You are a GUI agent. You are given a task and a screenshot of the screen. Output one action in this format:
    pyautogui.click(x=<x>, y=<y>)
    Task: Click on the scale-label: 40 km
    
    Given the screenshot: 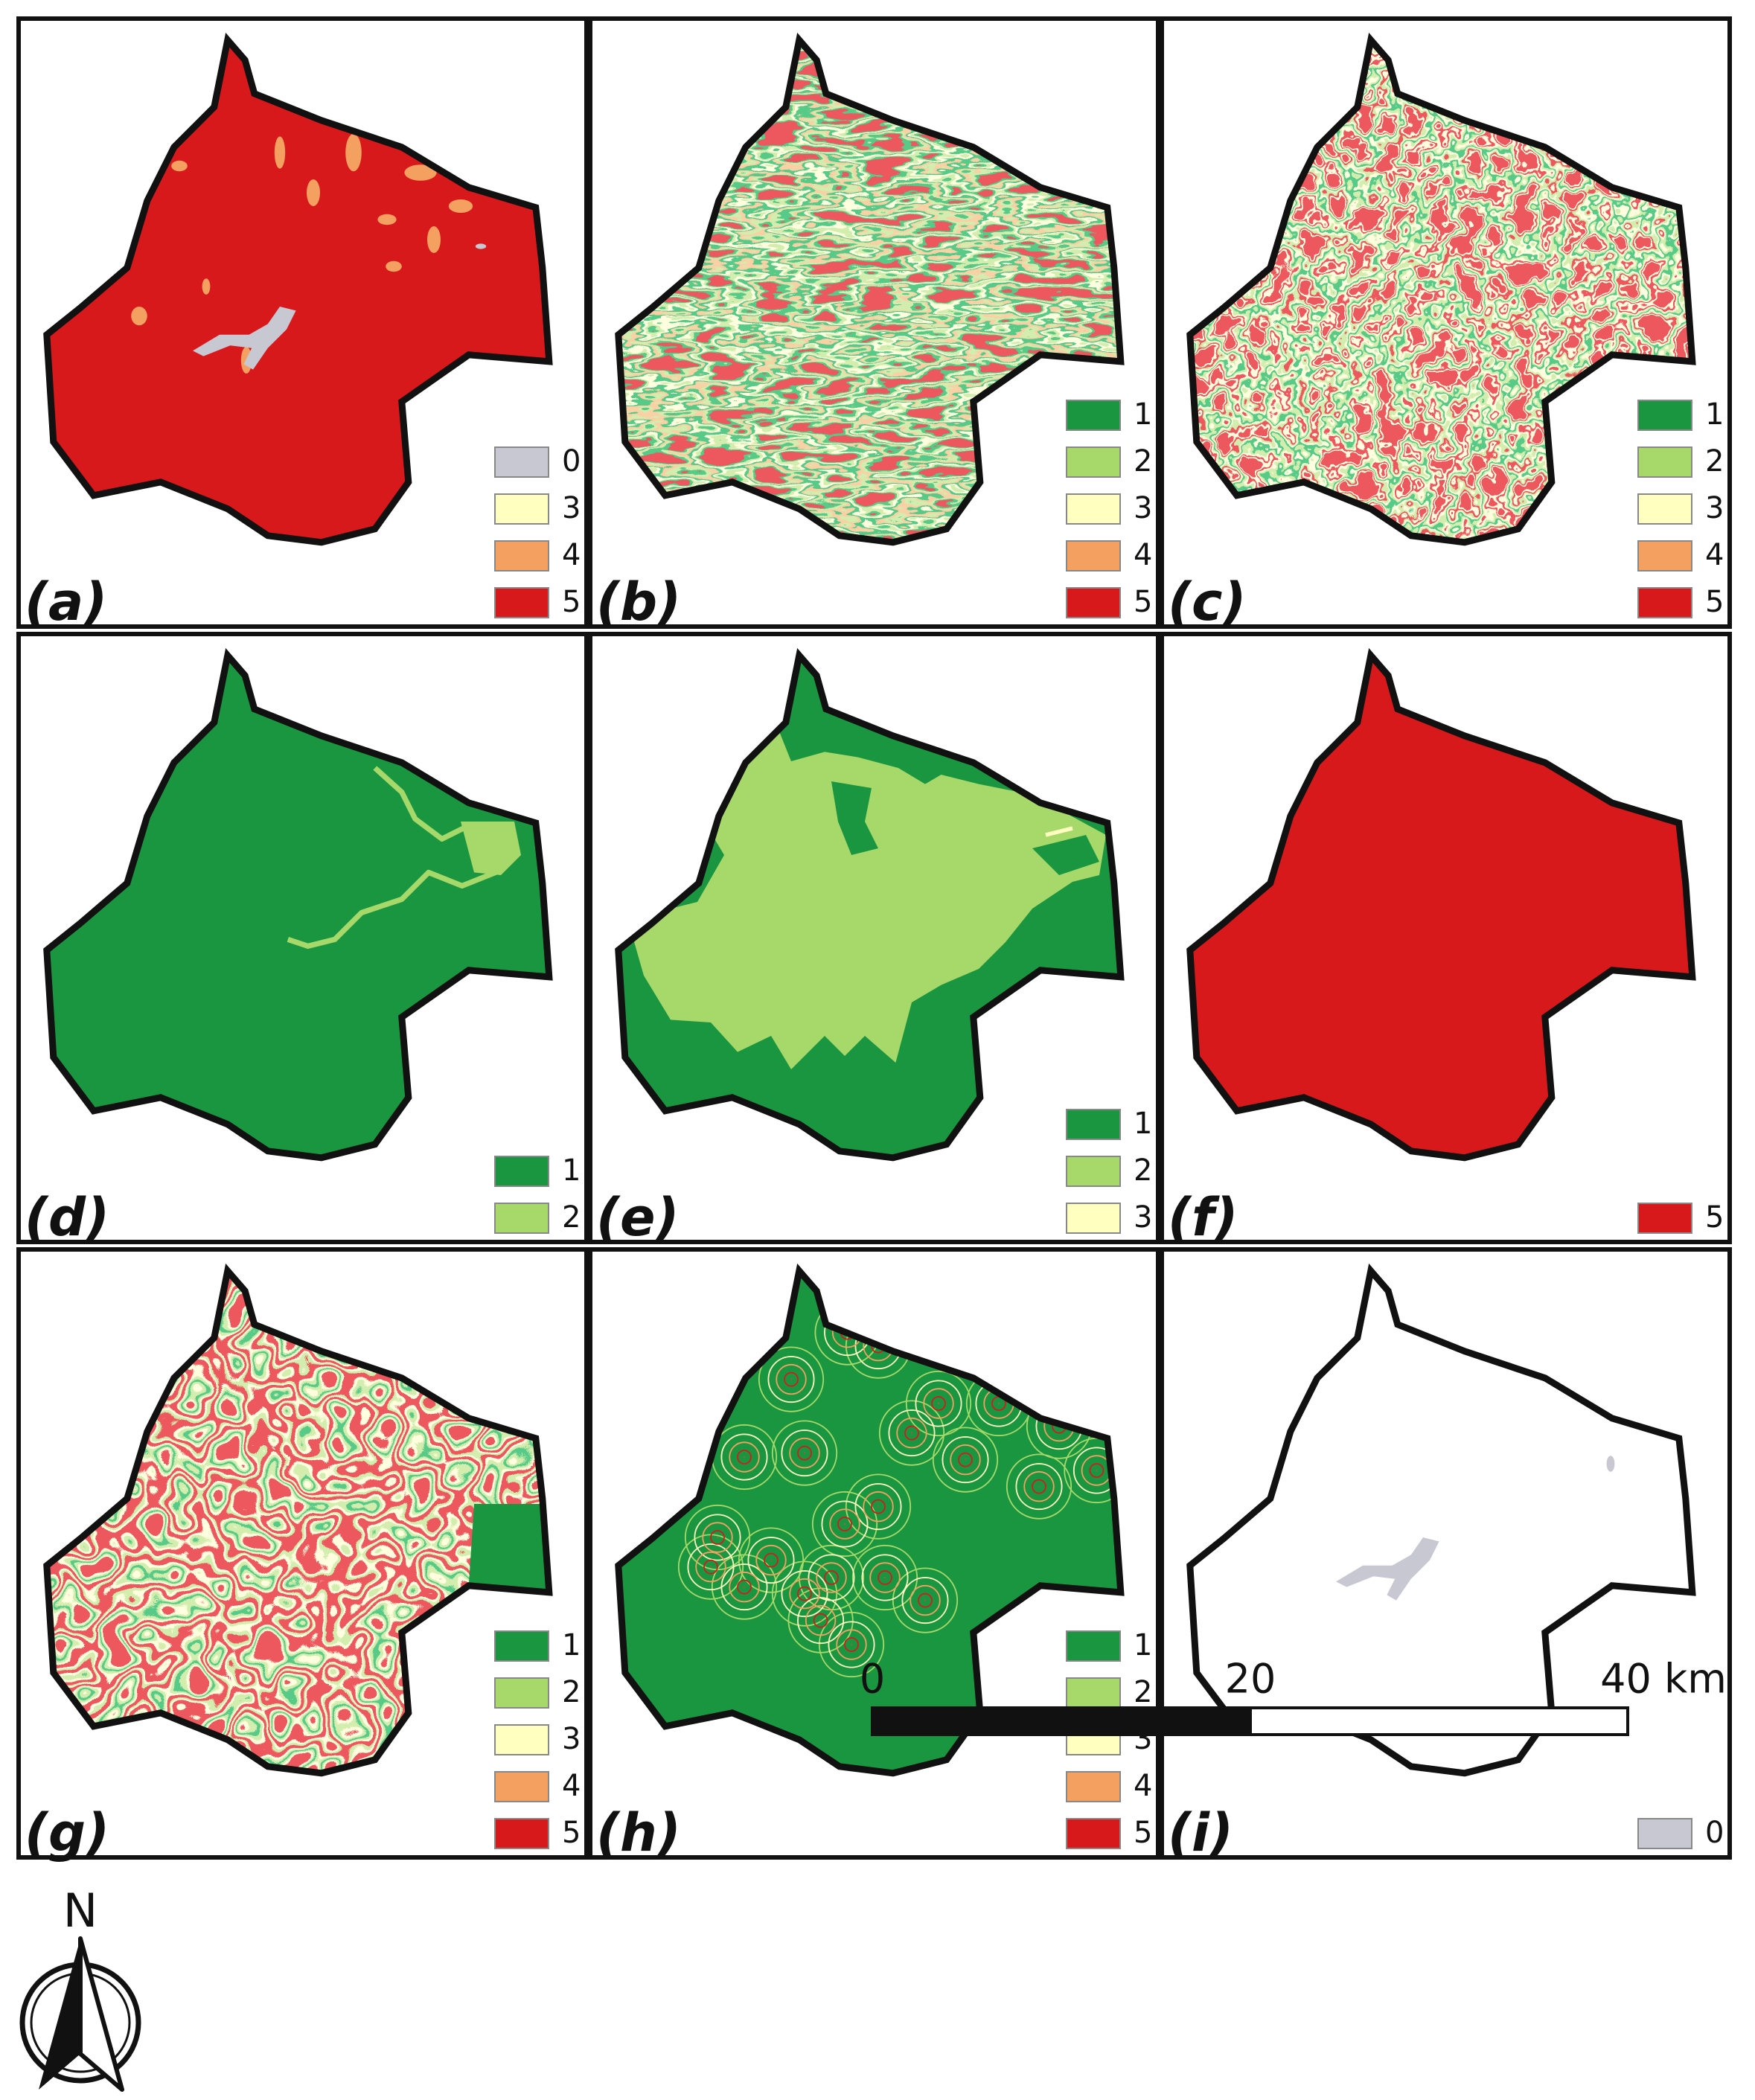 What is the action you would take?
    pyautogui.click(x=1663, y=1679)
    